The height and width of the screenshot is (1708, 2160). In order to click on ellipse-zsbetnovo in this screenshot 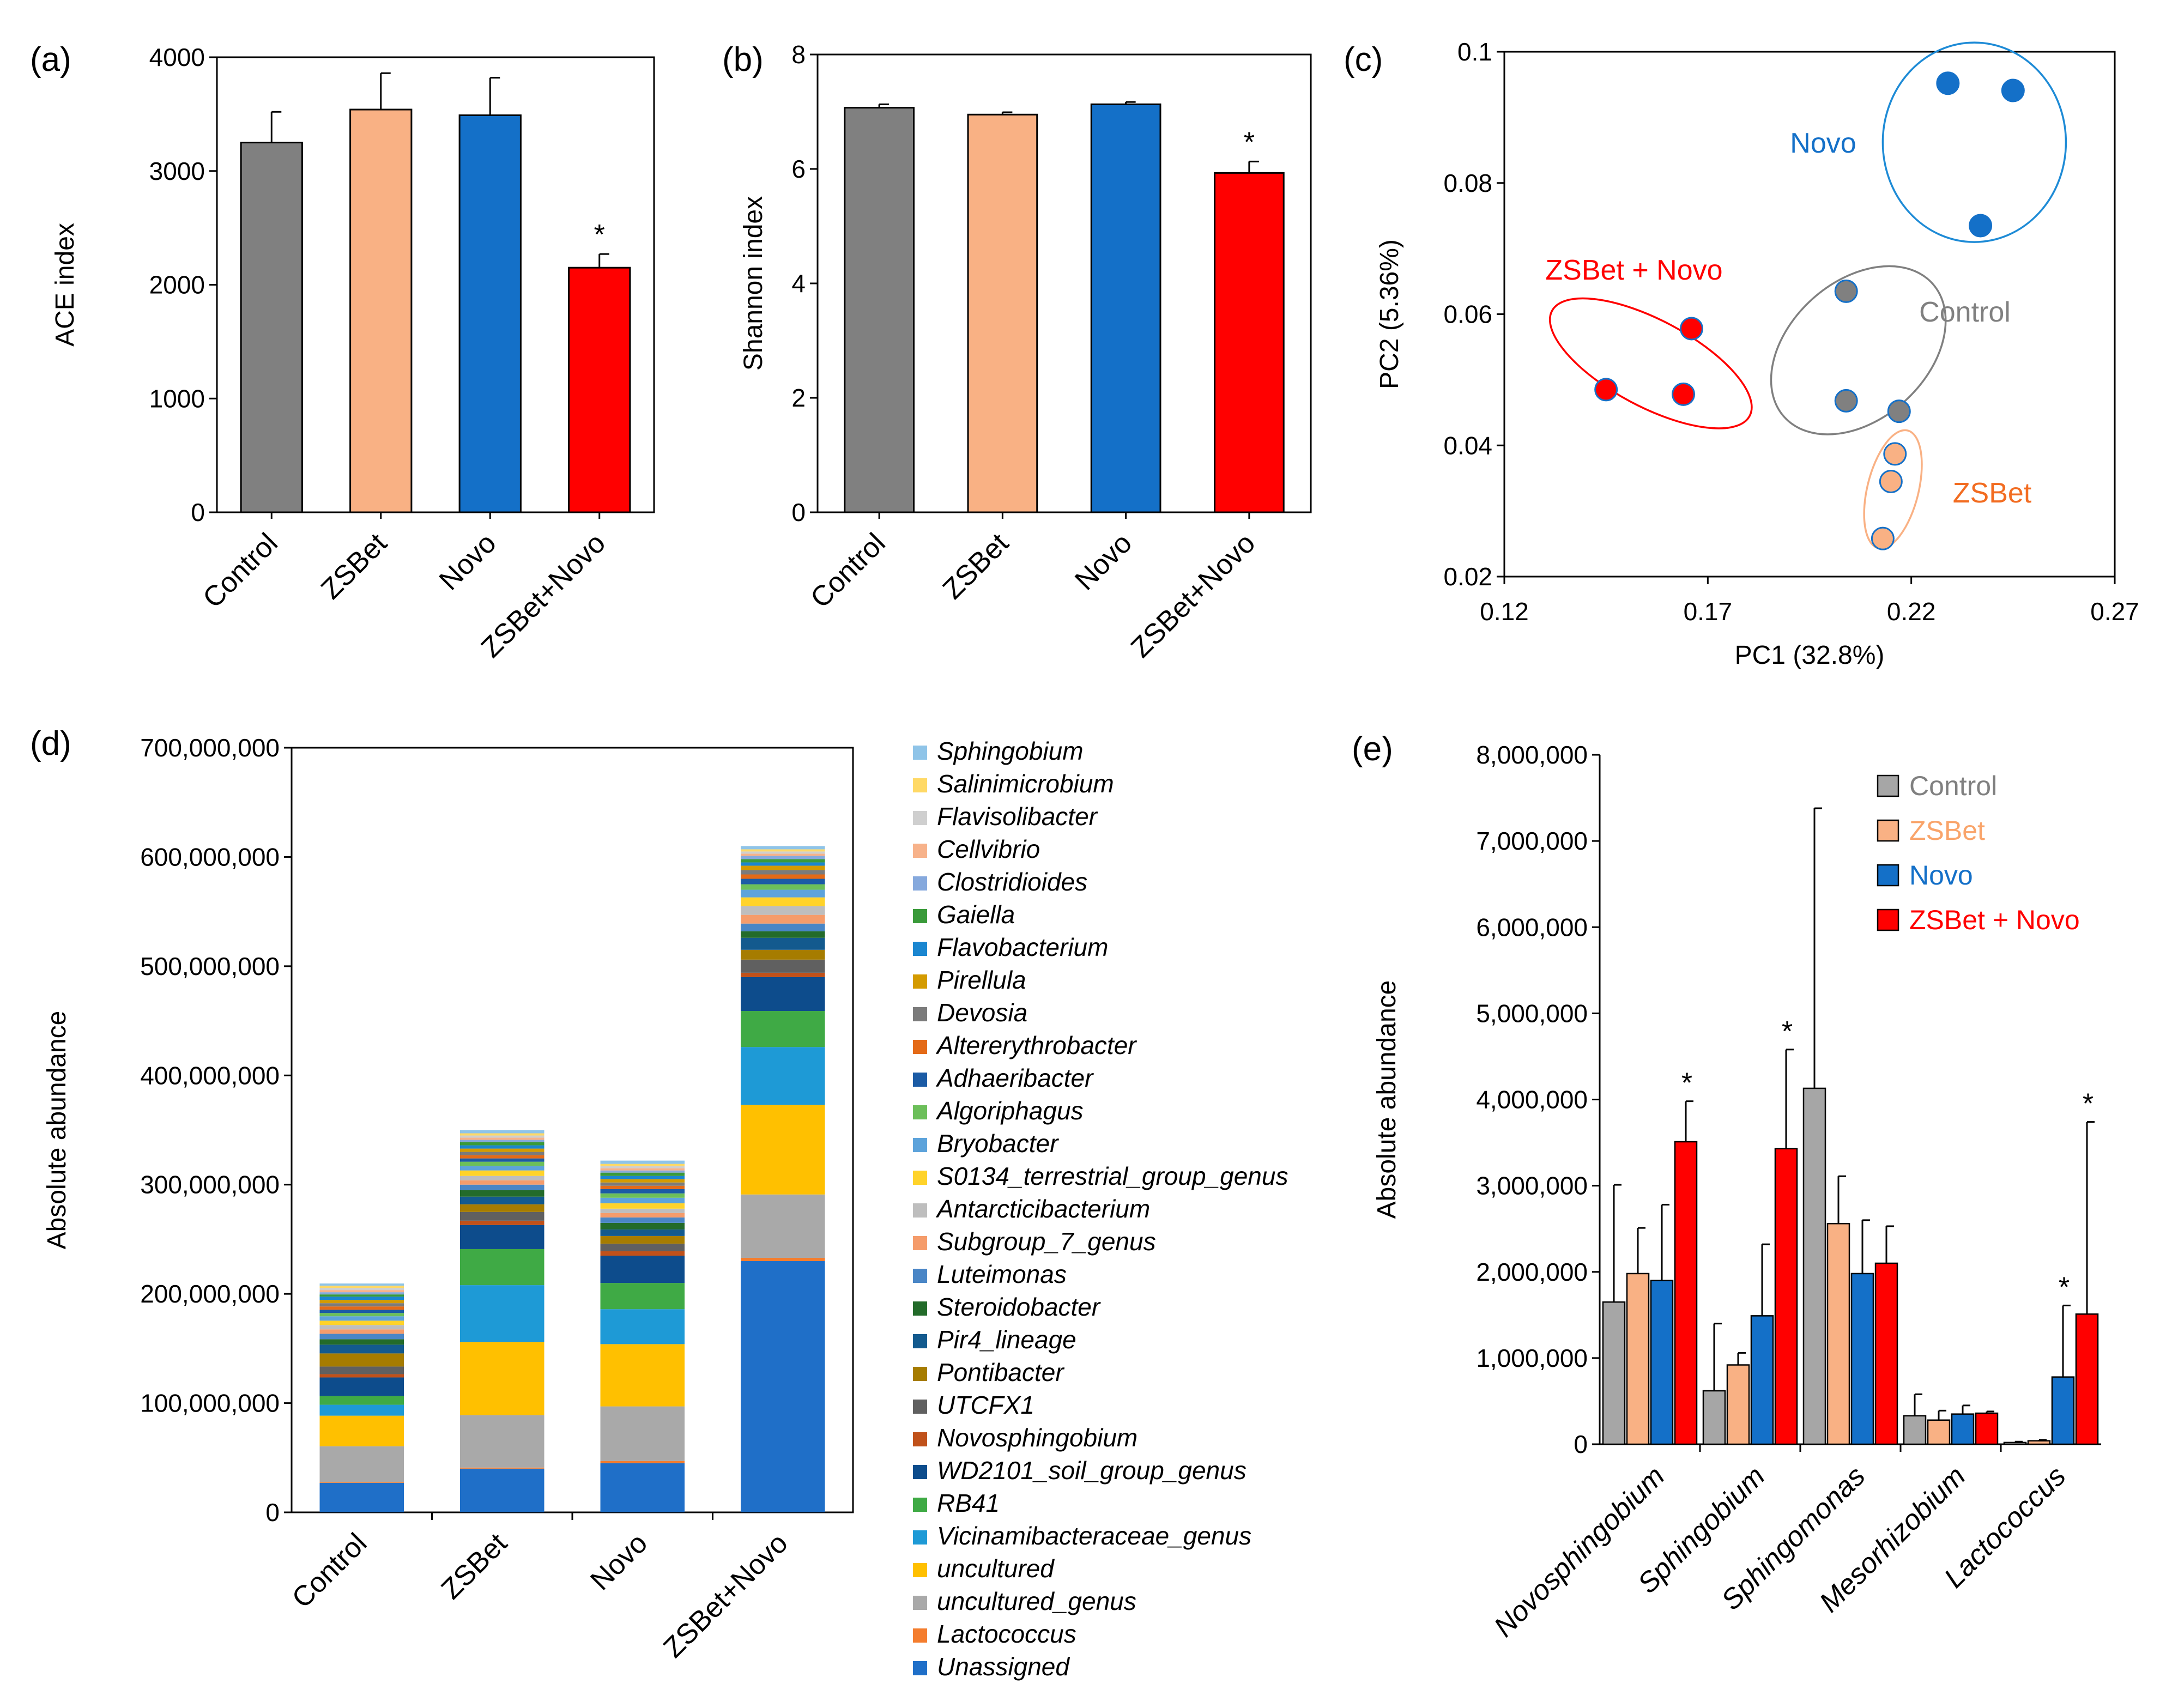, I will do `click(1650, 363)`.